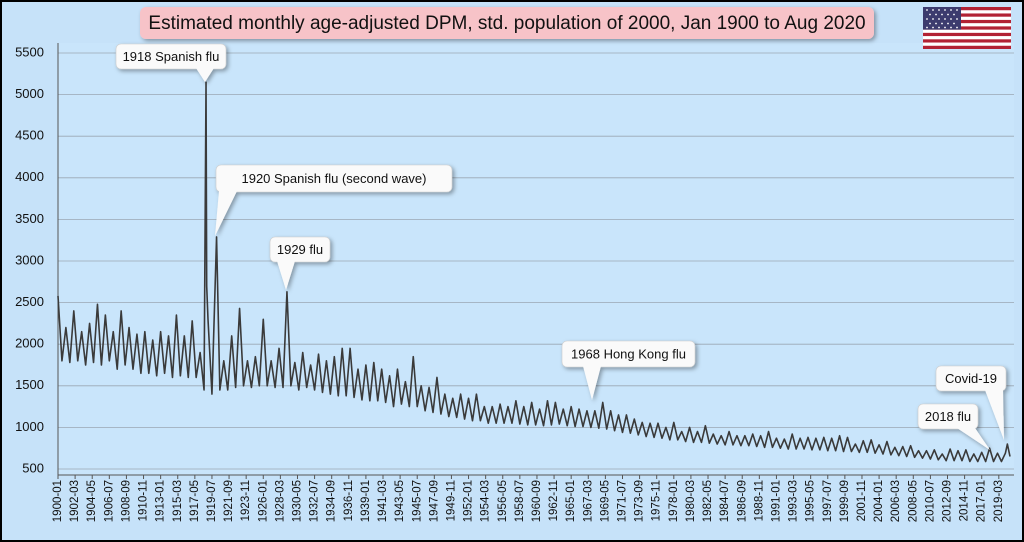  What do you see at coordinates (896, 501) in the screenshot?
I see `x-tick-label: 2006-03` at bounding box center [896, 501].